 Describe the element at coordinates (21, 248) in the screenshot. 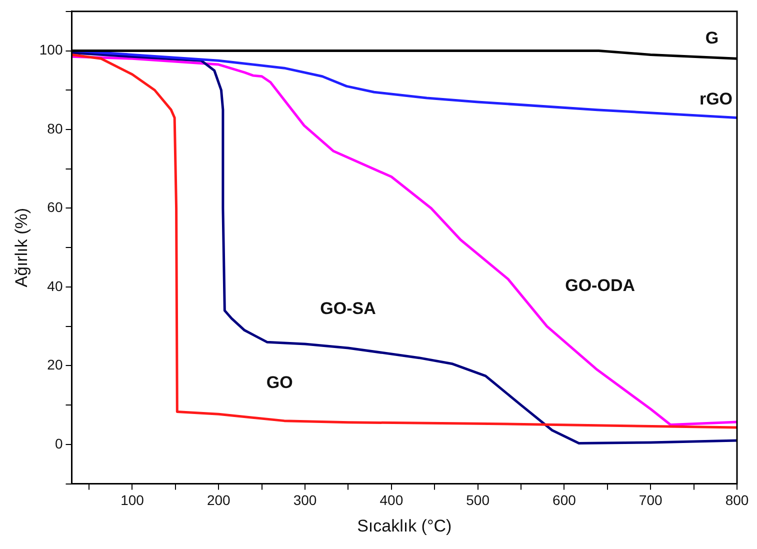

I see `y-axis-title: Ağırlık (%)` at that location.